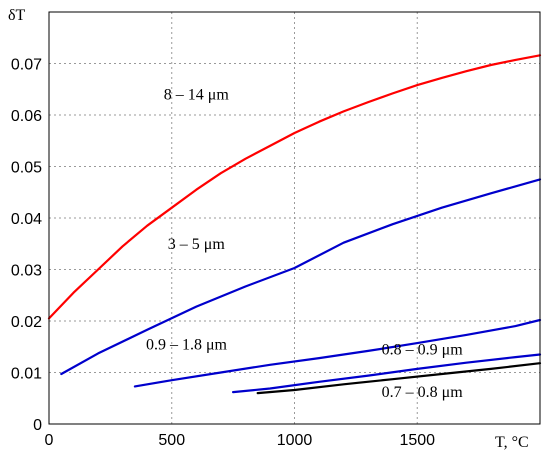 This screenshot has height=457, width=550. What do you see at coordinates (187, 344) in the screenshot?
I see `series-label: 0.9 – 1.8 μm` at bounding box center [187, 344].